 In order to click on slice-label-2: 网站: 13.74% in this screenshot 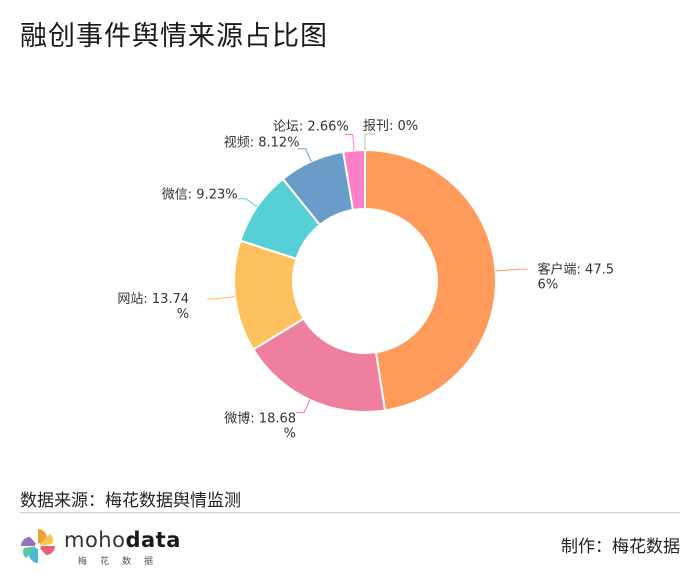, I will do `click(153, 307)`.